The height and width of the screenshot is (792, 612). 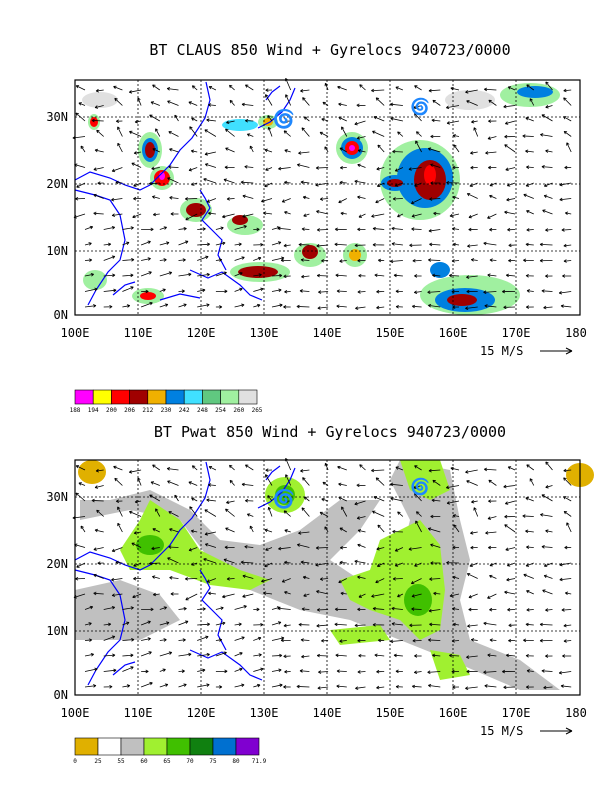 I want to click on colorbar-label: 260, so click(x=238, y=410).